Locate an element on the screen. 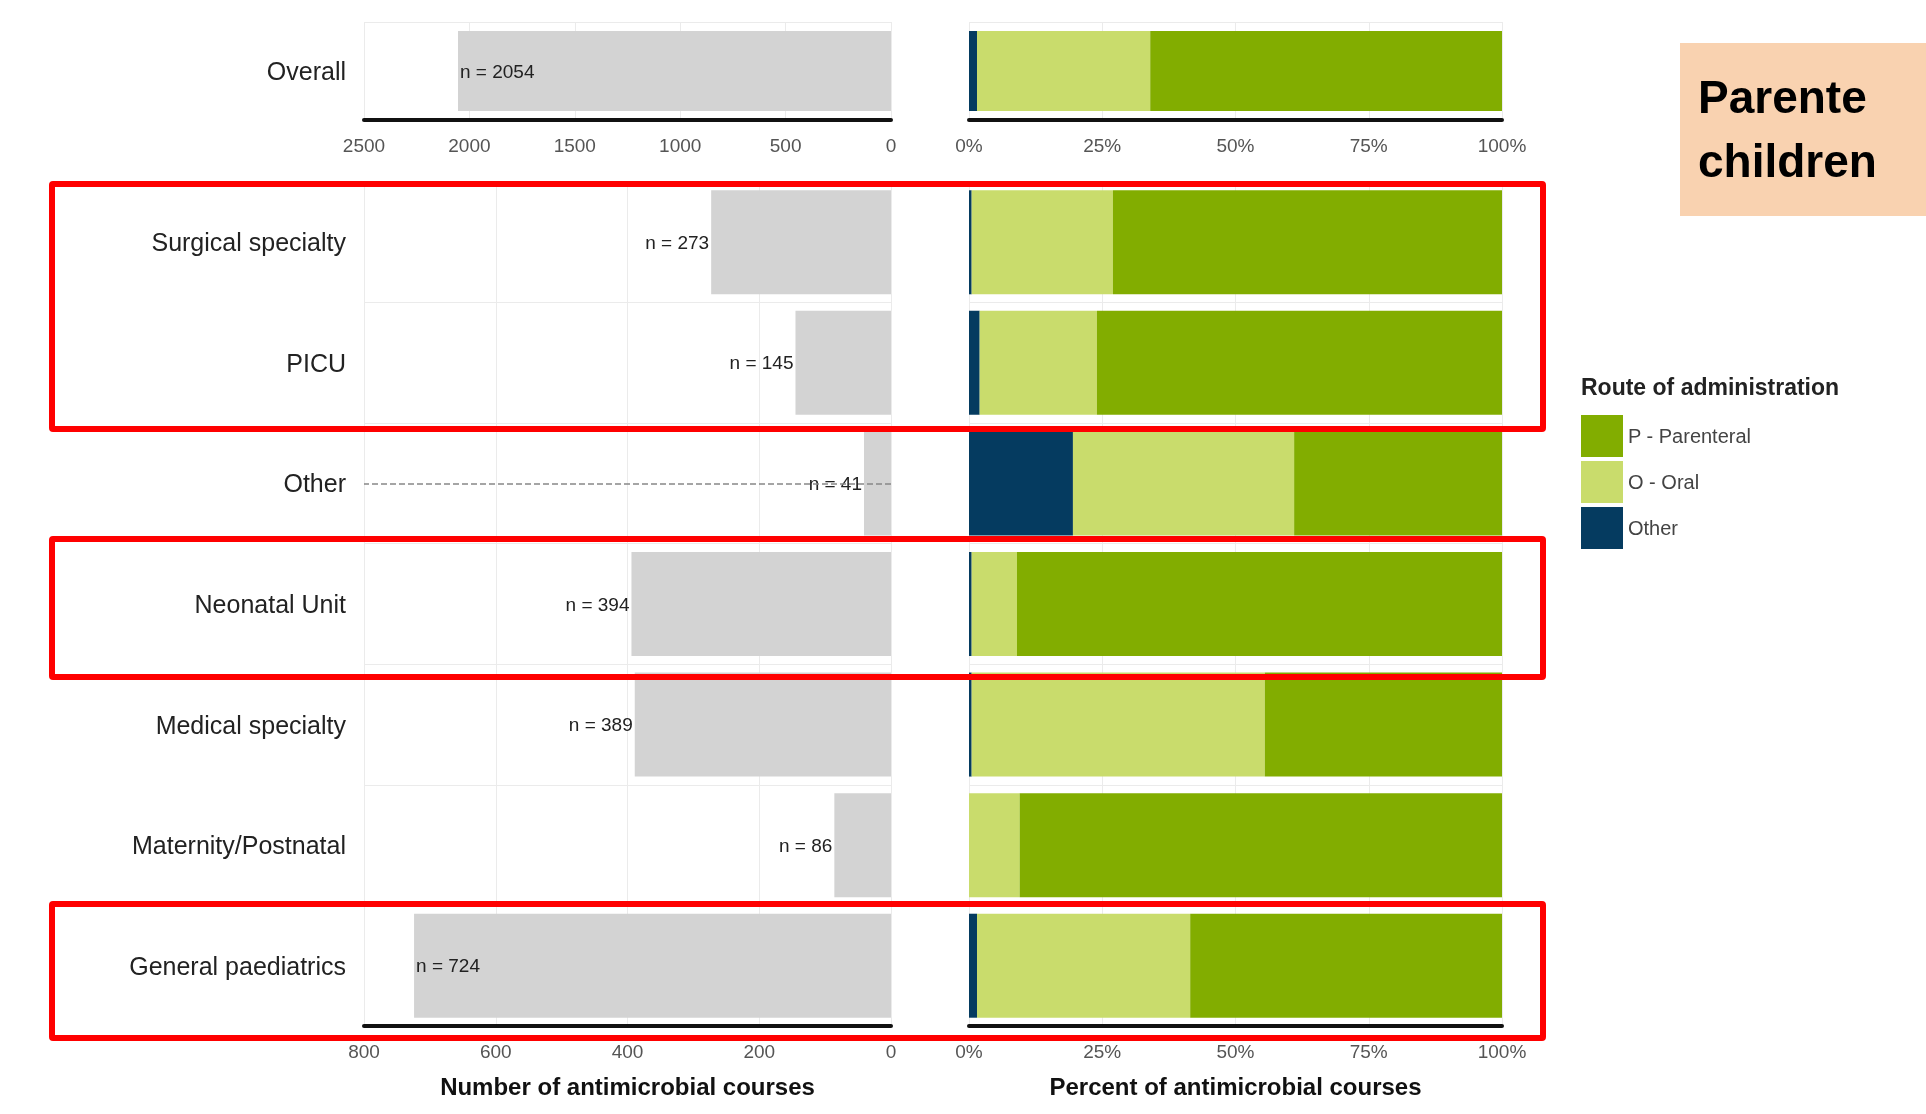 The width and height of the screenshot is (1926, 1114). y-tick-label: PICU is located at coordinates (316, 362).